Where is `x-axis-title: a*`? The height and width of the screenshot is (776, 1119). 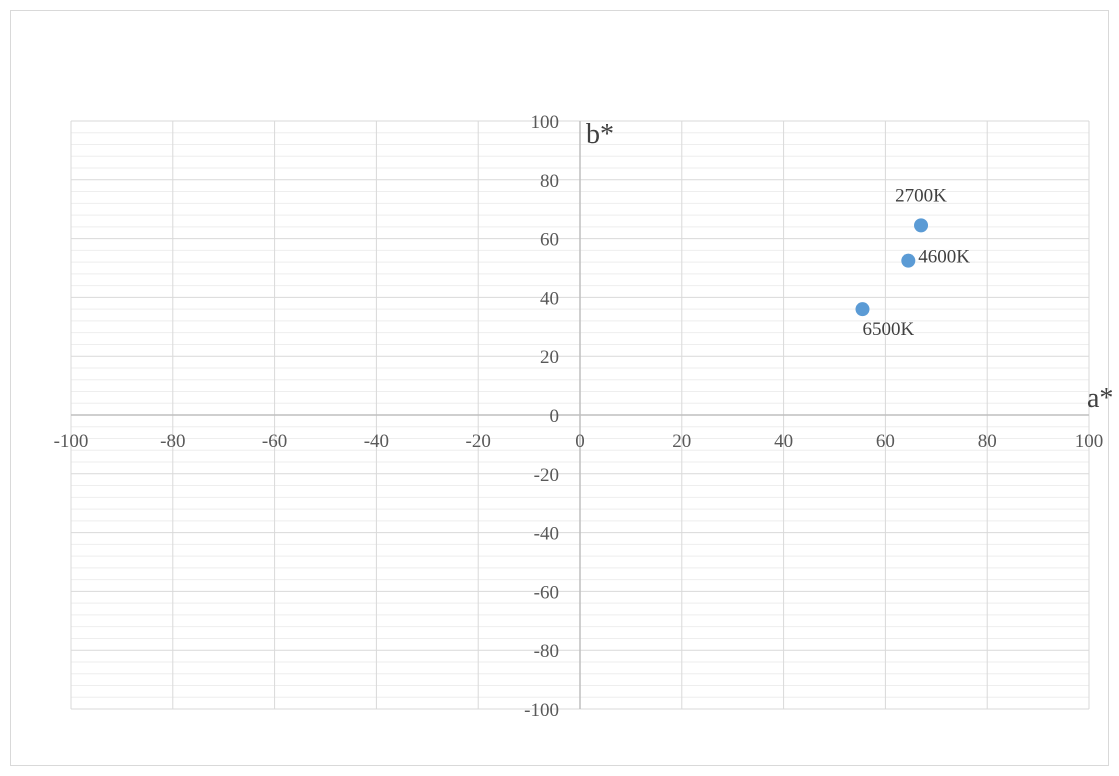
x-axis-title: a* is located at coordinates (1100, 398).